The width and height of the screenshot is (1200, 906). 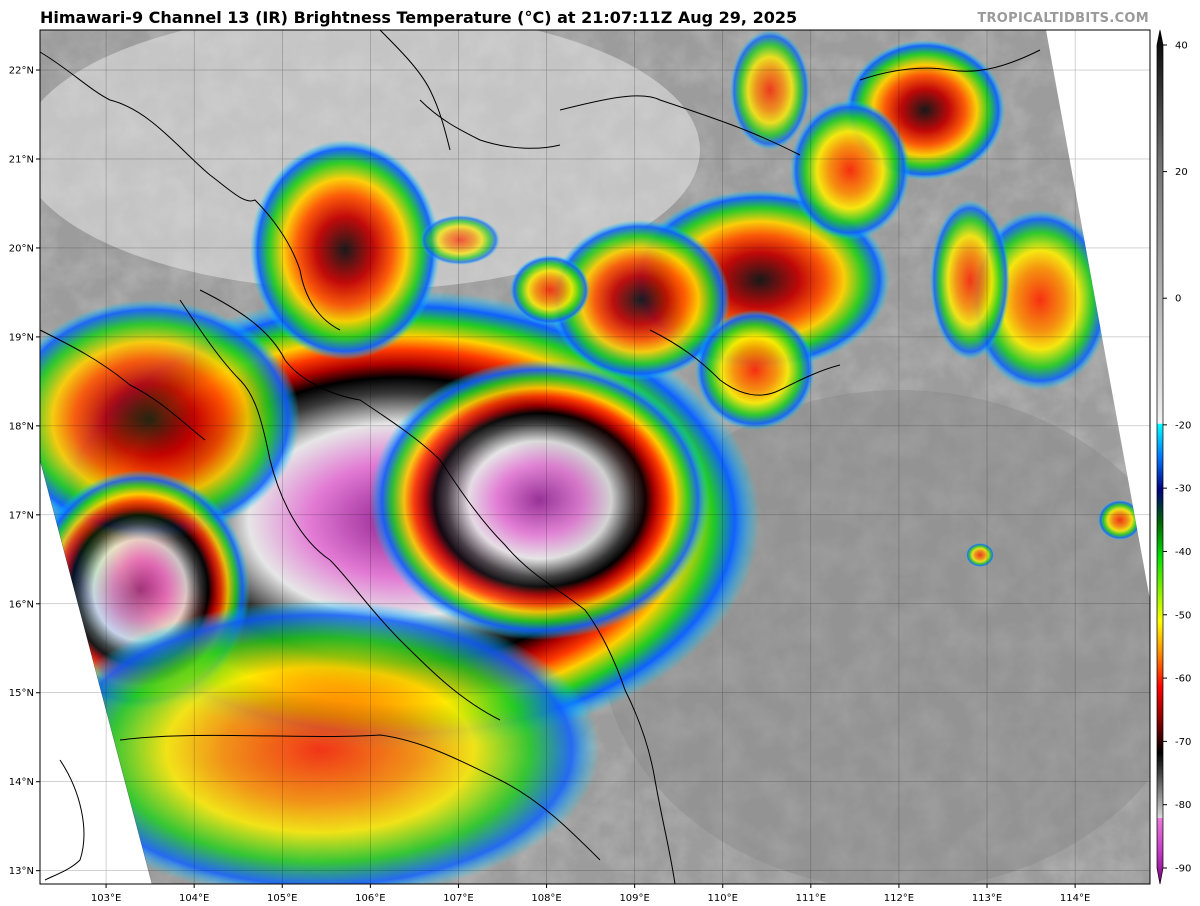 What do you see at coordinates (21, 426) in the screenshot?
I see `lat-tick-label: 18°N` at bounding box center [21, 426].